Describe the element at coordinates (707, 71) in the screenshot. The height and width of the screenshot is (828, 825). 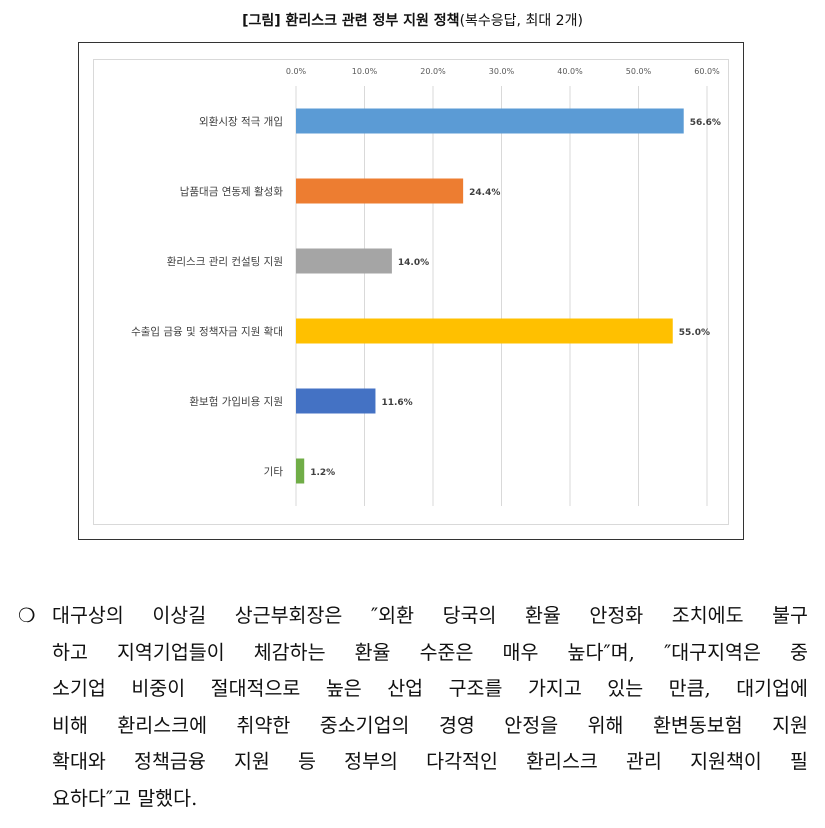
I see `x-tick-label: 60.0%` at that location.